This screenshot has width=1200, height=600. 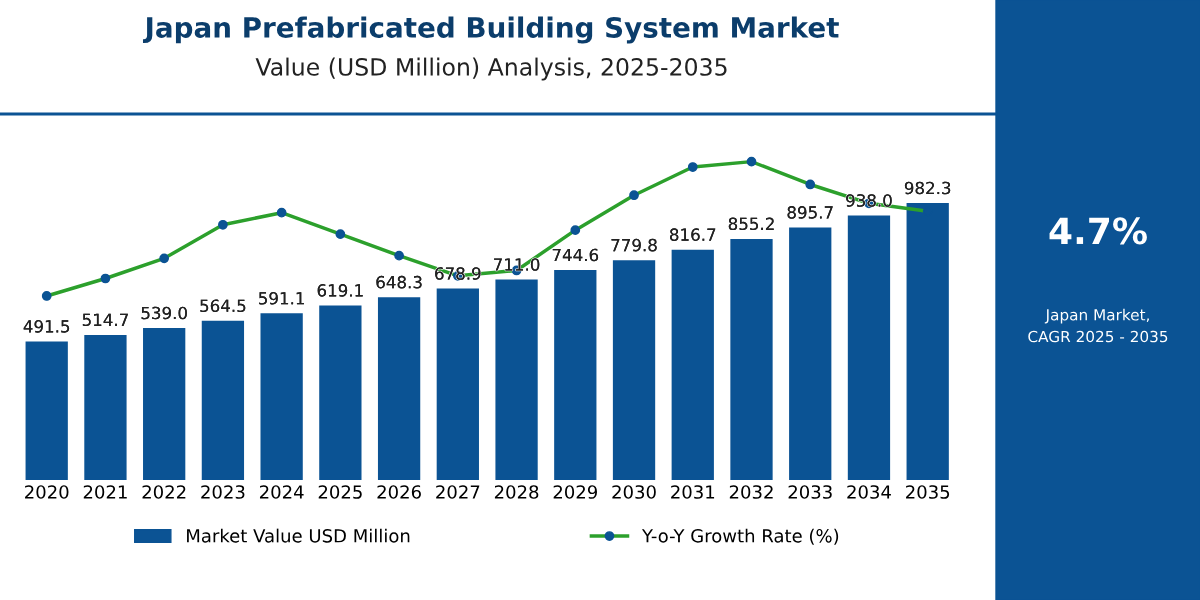 What do you see at coordinates (490, 30) in the screenshot?
I see `chart-title: Japan Prefabricated Building System Market` at bounding box center [490, 30].